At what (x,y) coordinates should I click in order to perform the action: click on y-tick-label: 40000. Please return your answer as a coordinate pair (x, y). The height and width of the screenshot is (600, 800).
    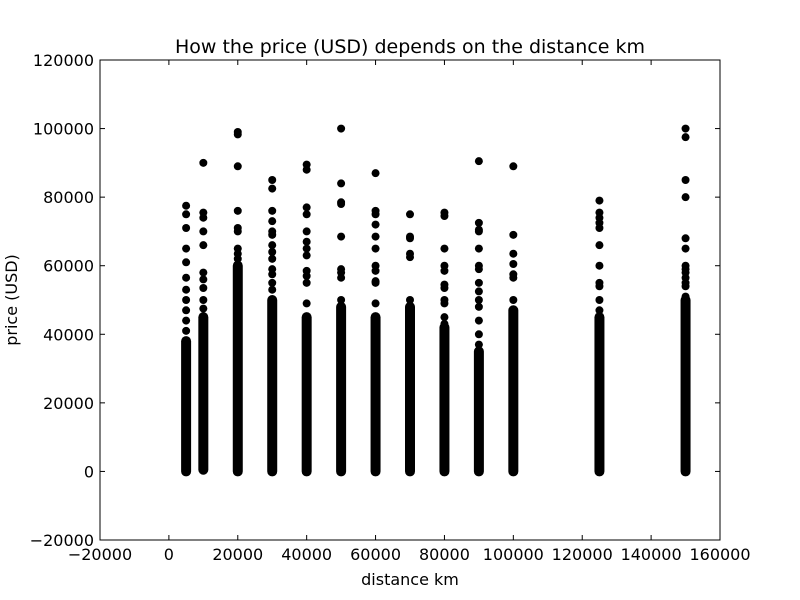
    Looking at the image, I should click on (68, 334).